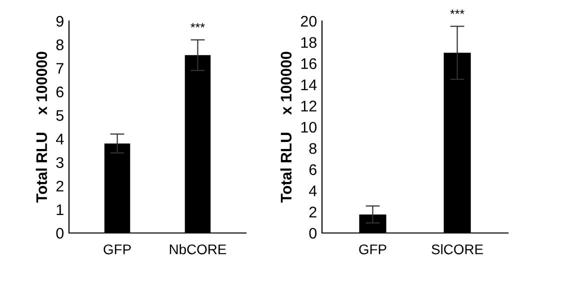  Describe the element at coordinates (457, 249) in the screenshot. I see `x-tick-label: SlCORE` at that location.